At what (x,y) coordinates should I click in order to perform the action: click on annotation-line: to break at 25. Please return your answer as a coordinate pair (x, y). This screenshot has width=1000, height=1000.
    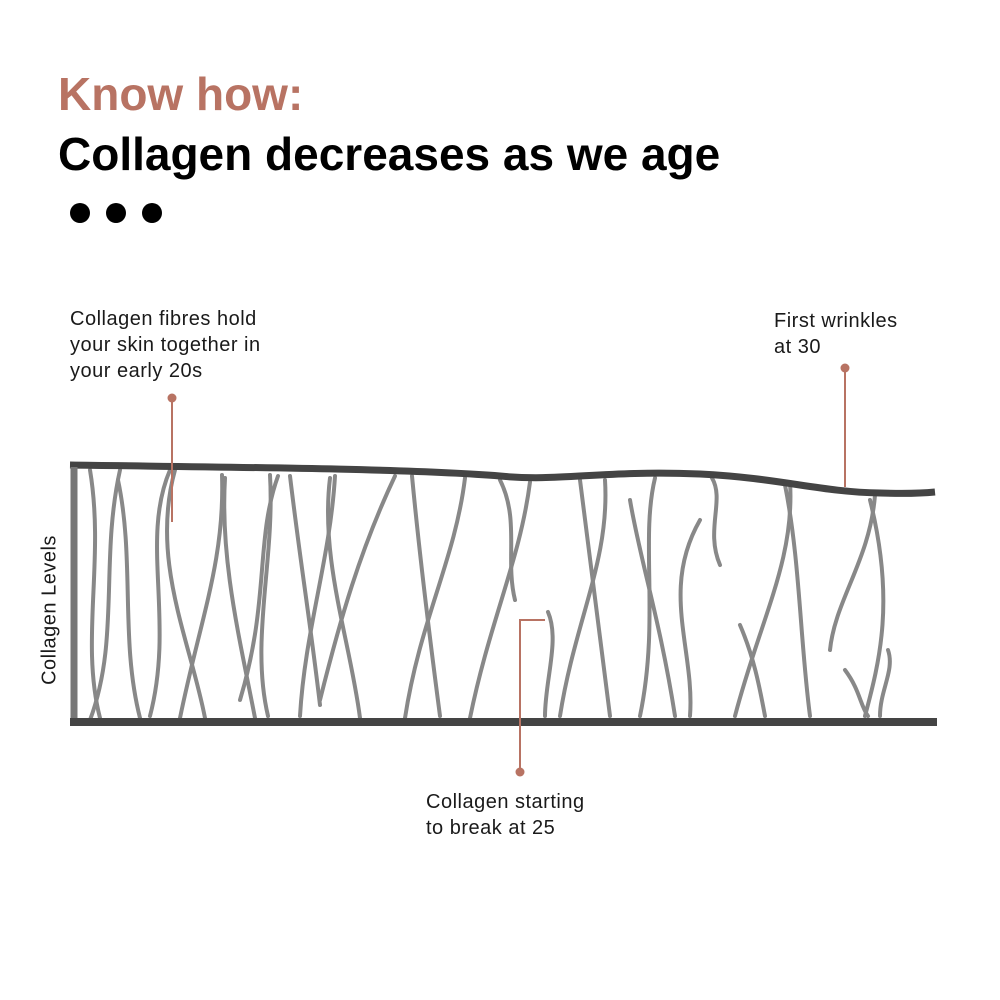
    Looking at the image, I should click on (490, 828).